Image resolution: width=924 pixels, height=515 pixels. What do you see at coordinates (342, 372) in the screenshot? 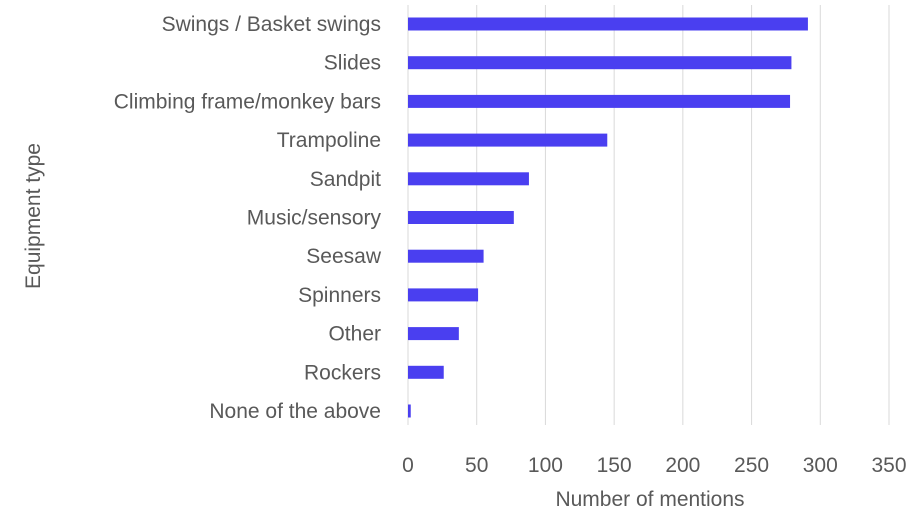
I see `category-label: Rockers` at bounding box center [342, 372].